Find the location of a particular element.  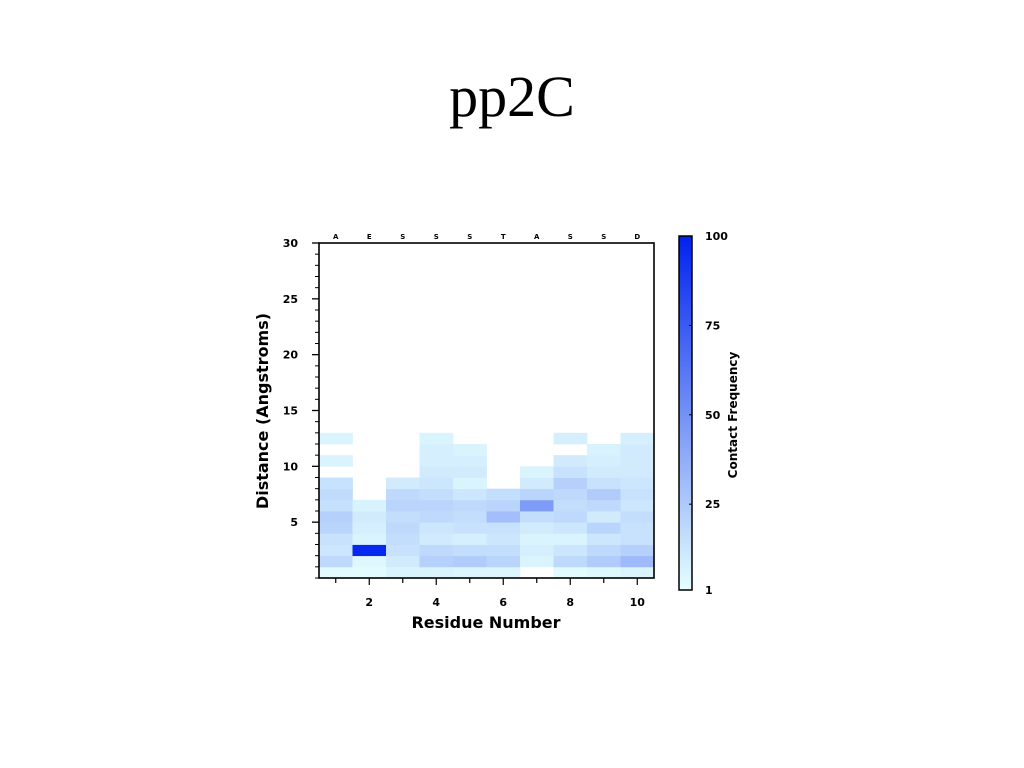

heatmap-cells is located at coordinates (487, 505).